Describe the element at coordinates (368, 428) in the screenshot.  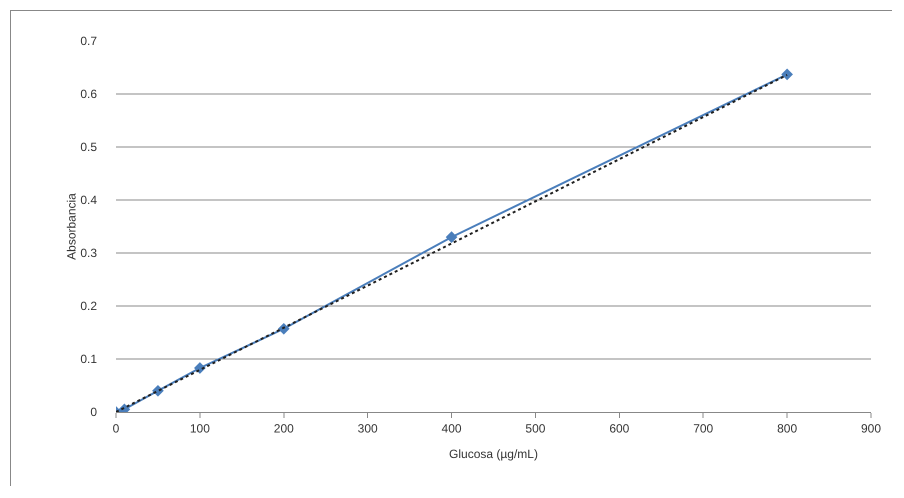
I see `x-tick-label: 300` at that location.